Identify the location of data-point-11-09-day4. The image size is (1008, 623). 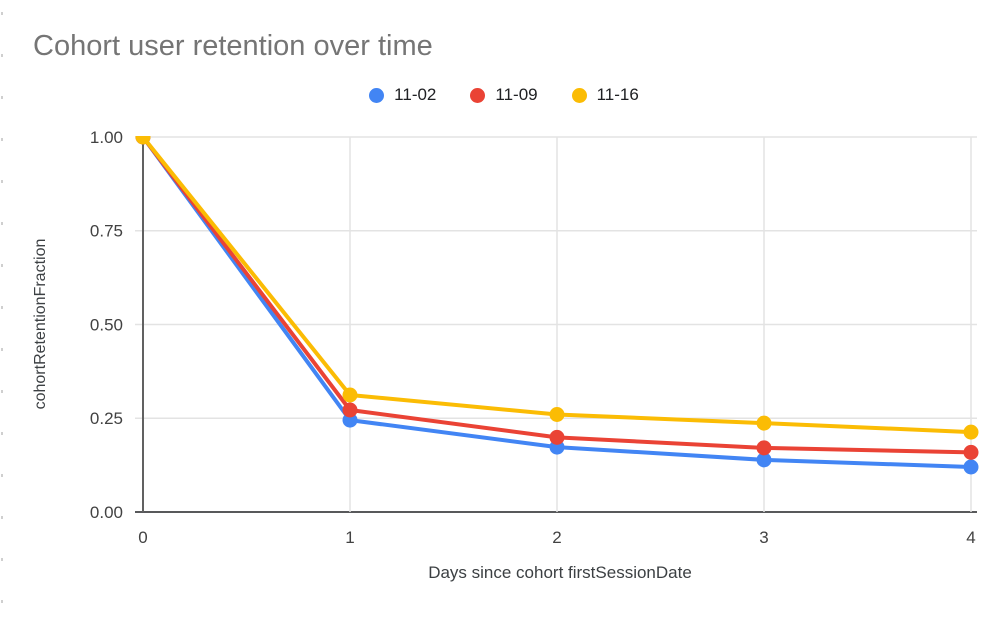
(971, 452).